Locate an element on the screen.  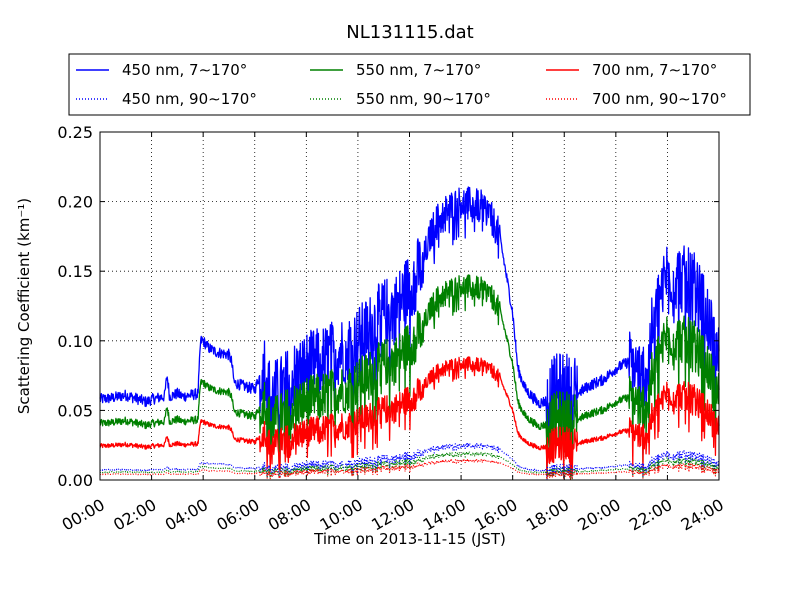
y-axis-label: Scattering Coefficient (km⁻¹) is located at coordinates (24, 306).